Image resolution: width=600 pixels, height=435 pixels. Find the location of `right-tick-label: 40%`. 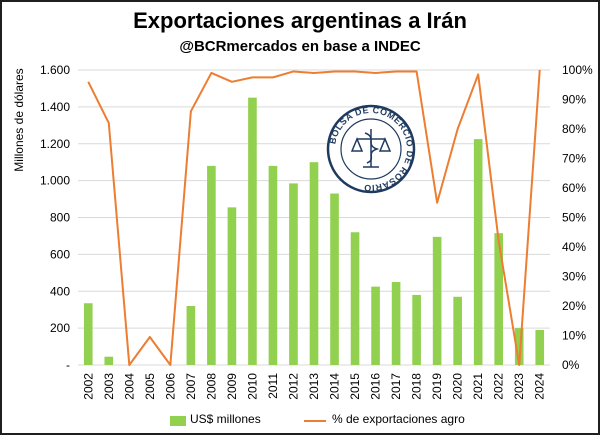

right-tick-label: 40% is located at coordinates (574, 247).